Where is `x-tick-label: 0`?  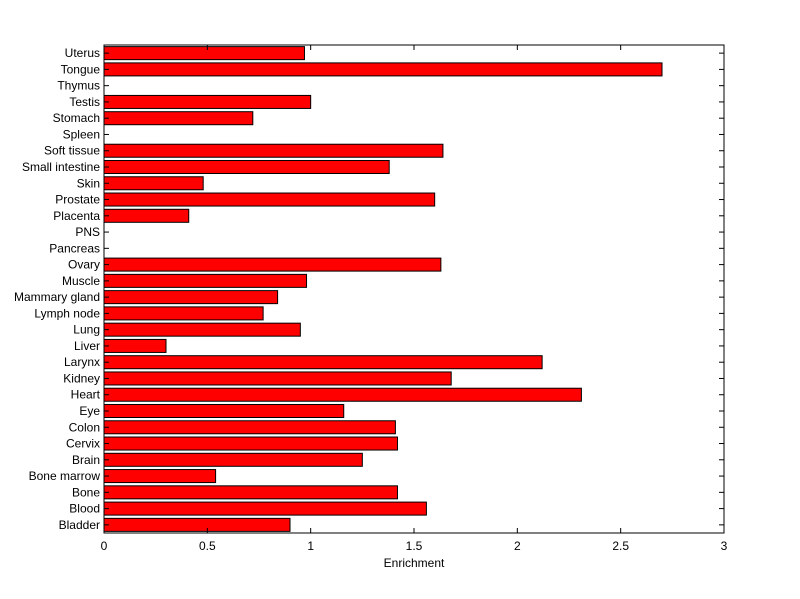 x-tick-label: 0 is located at coordinates (104, 546).